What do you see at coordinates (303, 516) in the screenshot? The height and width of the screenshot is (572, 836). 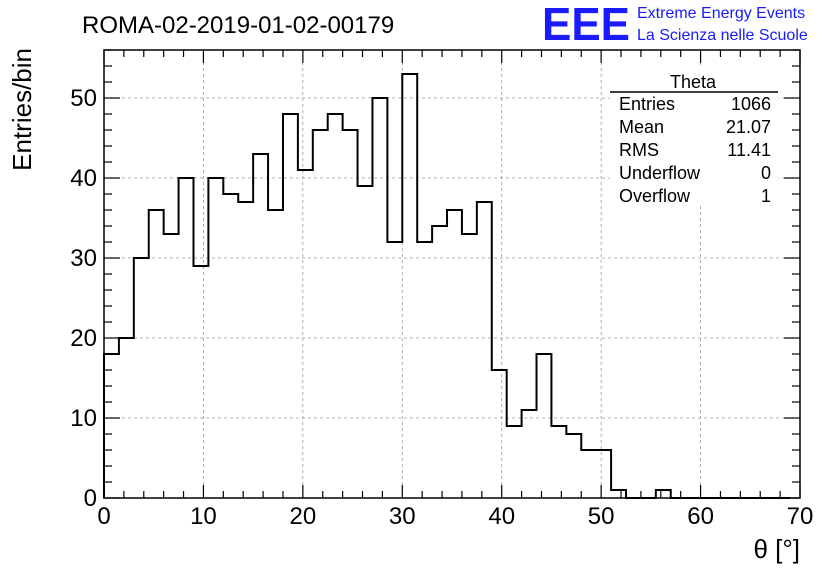 I see `x-tick-label: 20` at bounding box center [303, 516].